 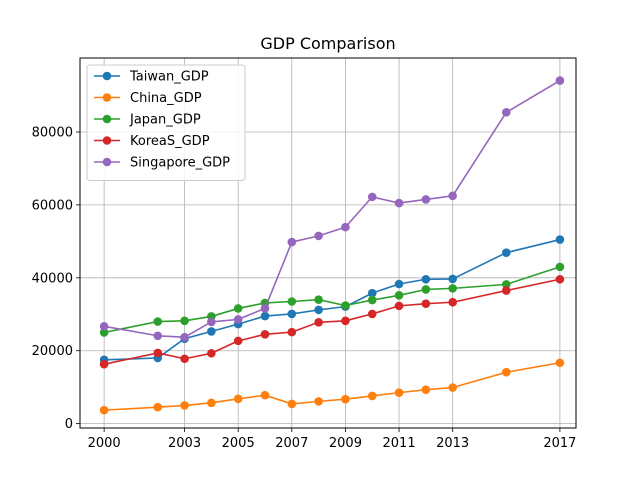 I want to click on series-japan-gdp, so click(x=332, y=299).